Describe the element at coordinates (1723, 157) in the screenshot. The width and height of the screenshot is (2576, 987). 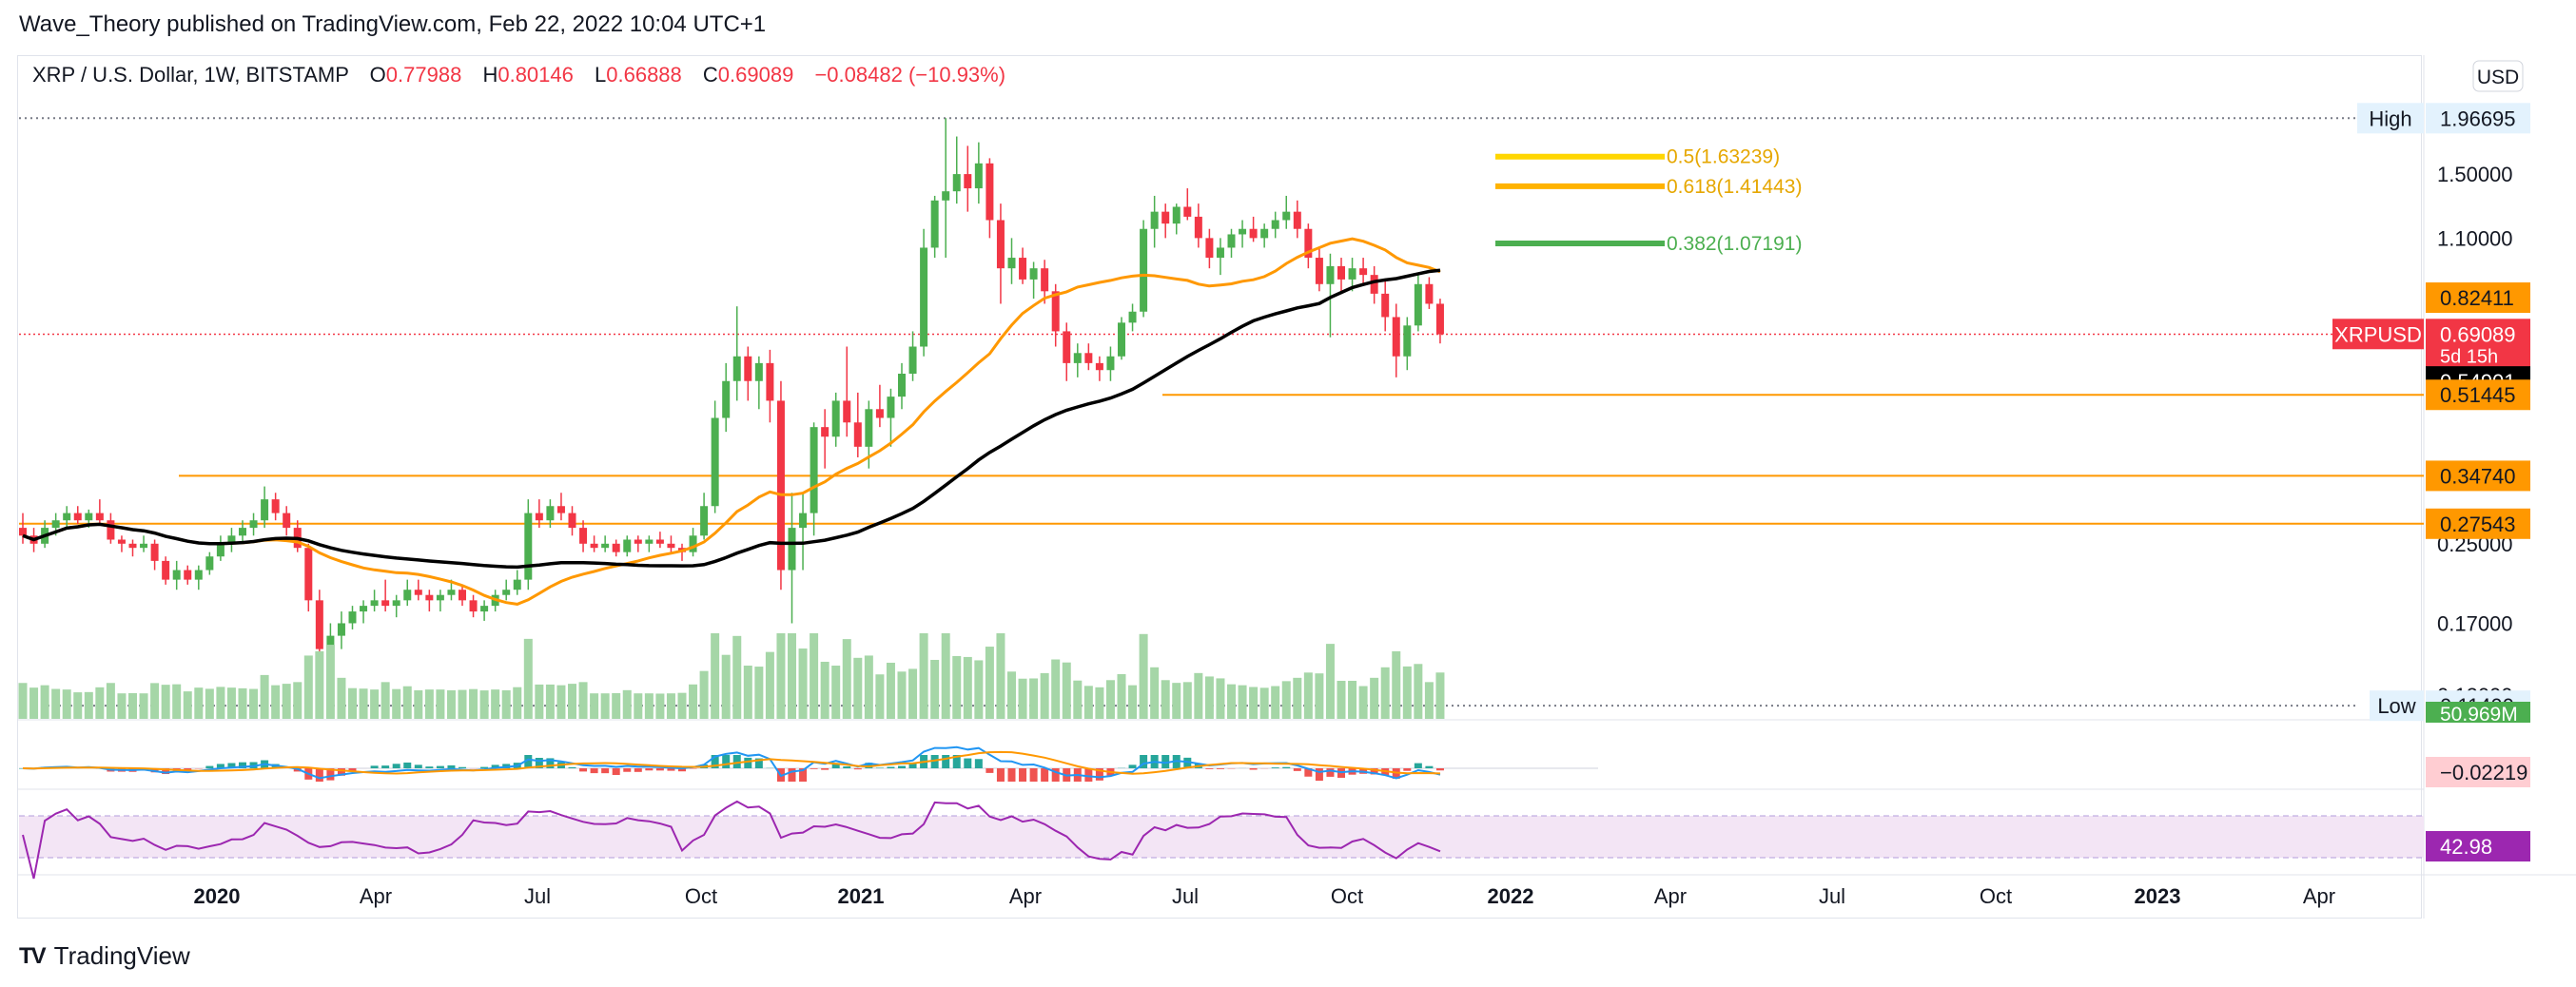
I see `fib-level-label: 0.5(1.63239)` at that location.